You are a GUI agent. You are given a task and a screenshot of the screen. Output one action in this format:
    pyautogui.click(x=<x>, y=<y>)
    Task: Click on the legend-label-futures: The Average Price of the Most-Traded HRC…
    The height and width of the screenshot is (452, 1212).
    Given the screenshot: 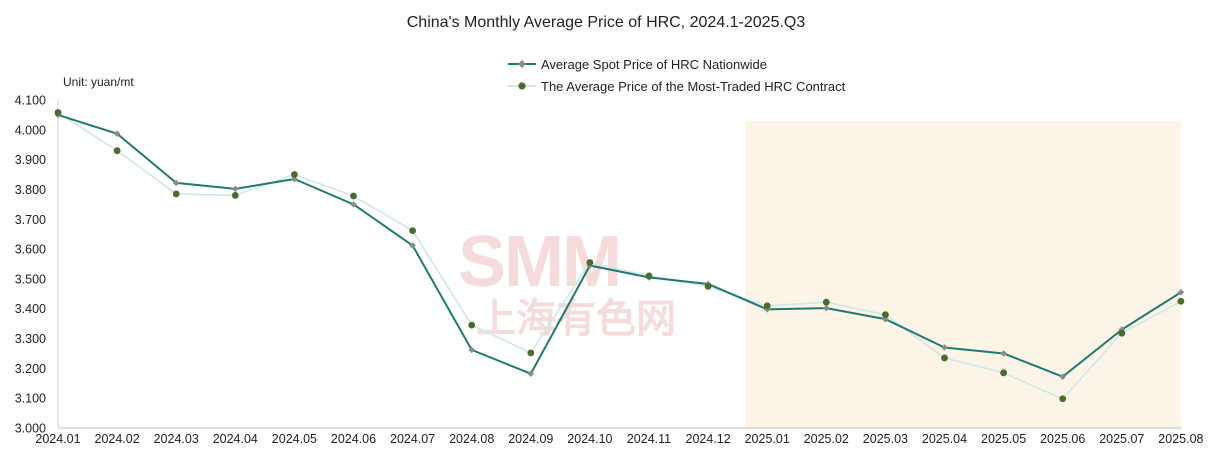 What is the action you would take?
    pyautogui.click(x=693, y=86)
    